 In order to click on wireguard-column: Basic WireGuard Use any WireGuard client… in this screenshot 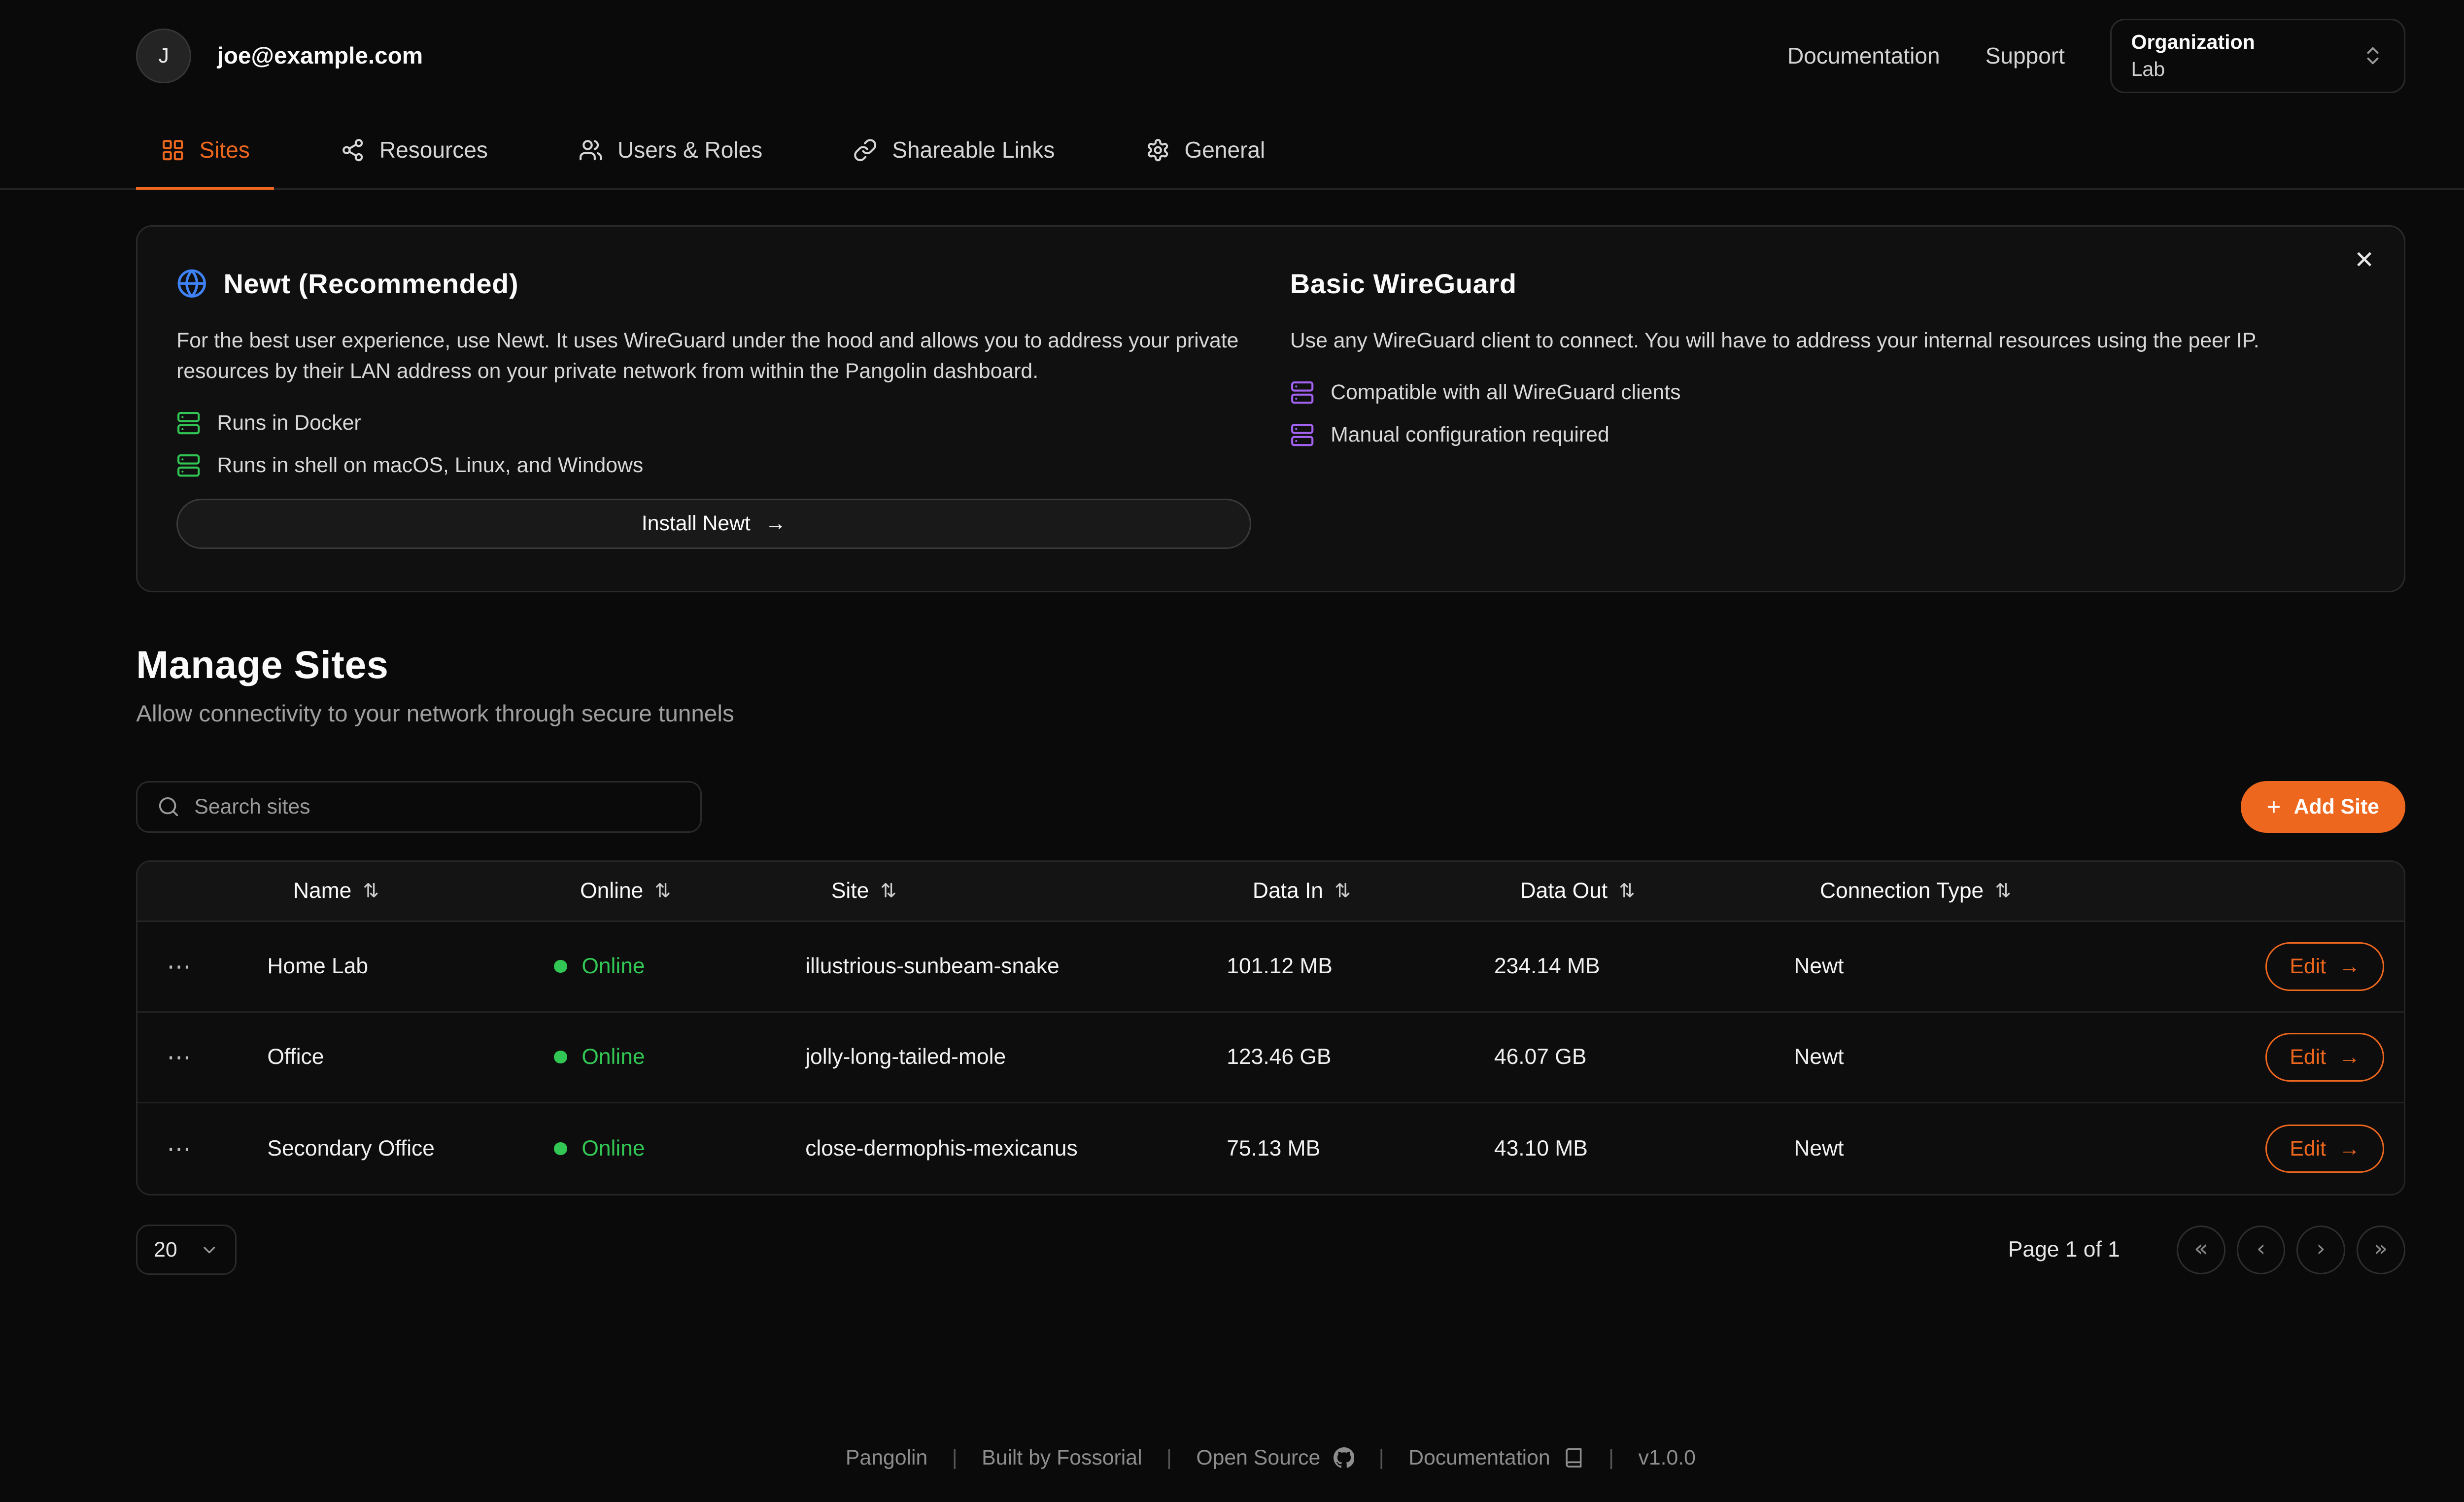, I will do `click(1827, 407)`.